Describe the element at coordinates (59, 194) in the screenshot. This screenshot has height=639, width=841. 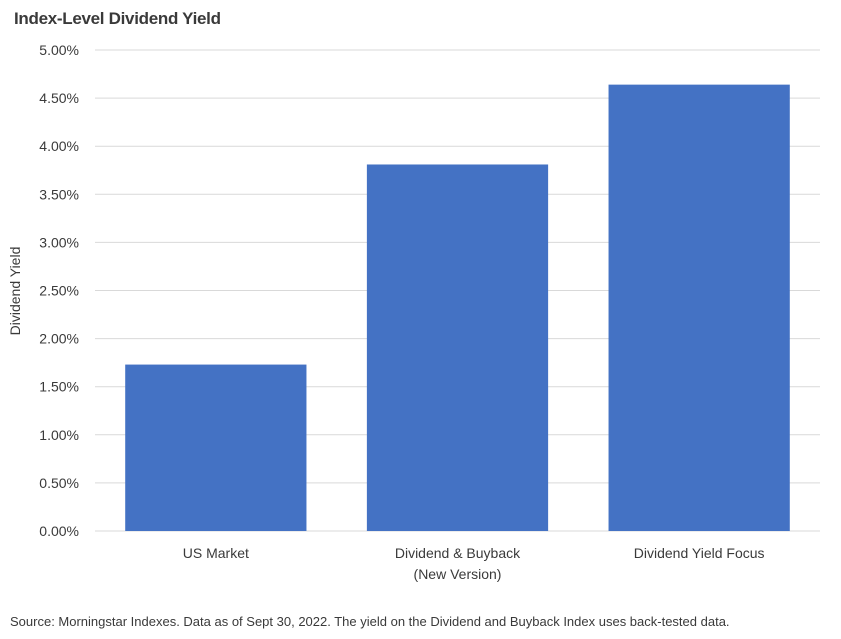
I see `y-tick-label: 3.50%` at that location.